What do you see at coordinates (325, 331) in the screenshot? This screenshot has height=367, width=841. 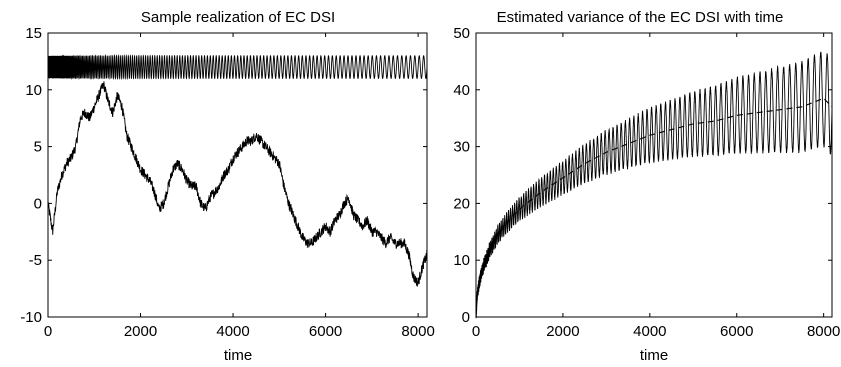 I see `left-x-tick-label: 6000` at bounding box center [325, 331].